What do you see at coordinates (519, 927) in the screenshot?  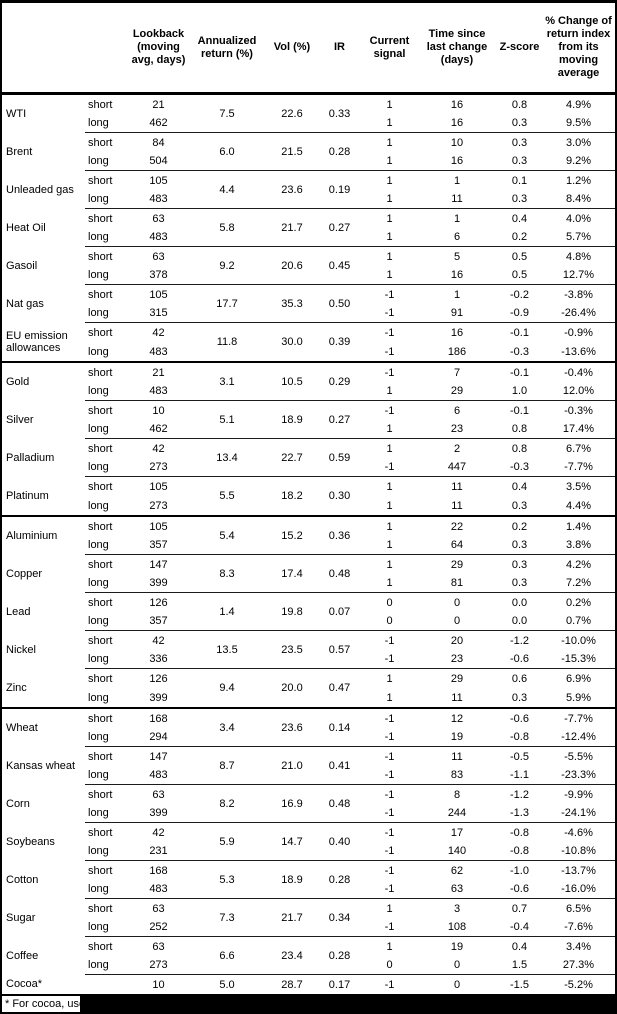 I see `zscore-value: -0.4` at bounding box center [519, 927].